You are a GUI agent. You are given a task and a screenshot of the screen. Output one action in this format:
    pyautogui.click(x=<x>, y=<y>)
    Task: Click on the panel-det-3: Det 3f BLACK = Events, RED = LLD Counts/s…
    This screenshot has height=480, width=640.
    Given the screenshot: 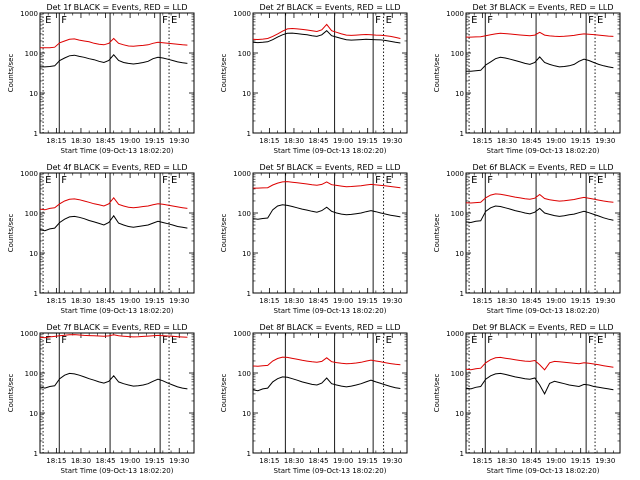 What is the action you would take?
    pyautogui.click(x=527, y=79)
    